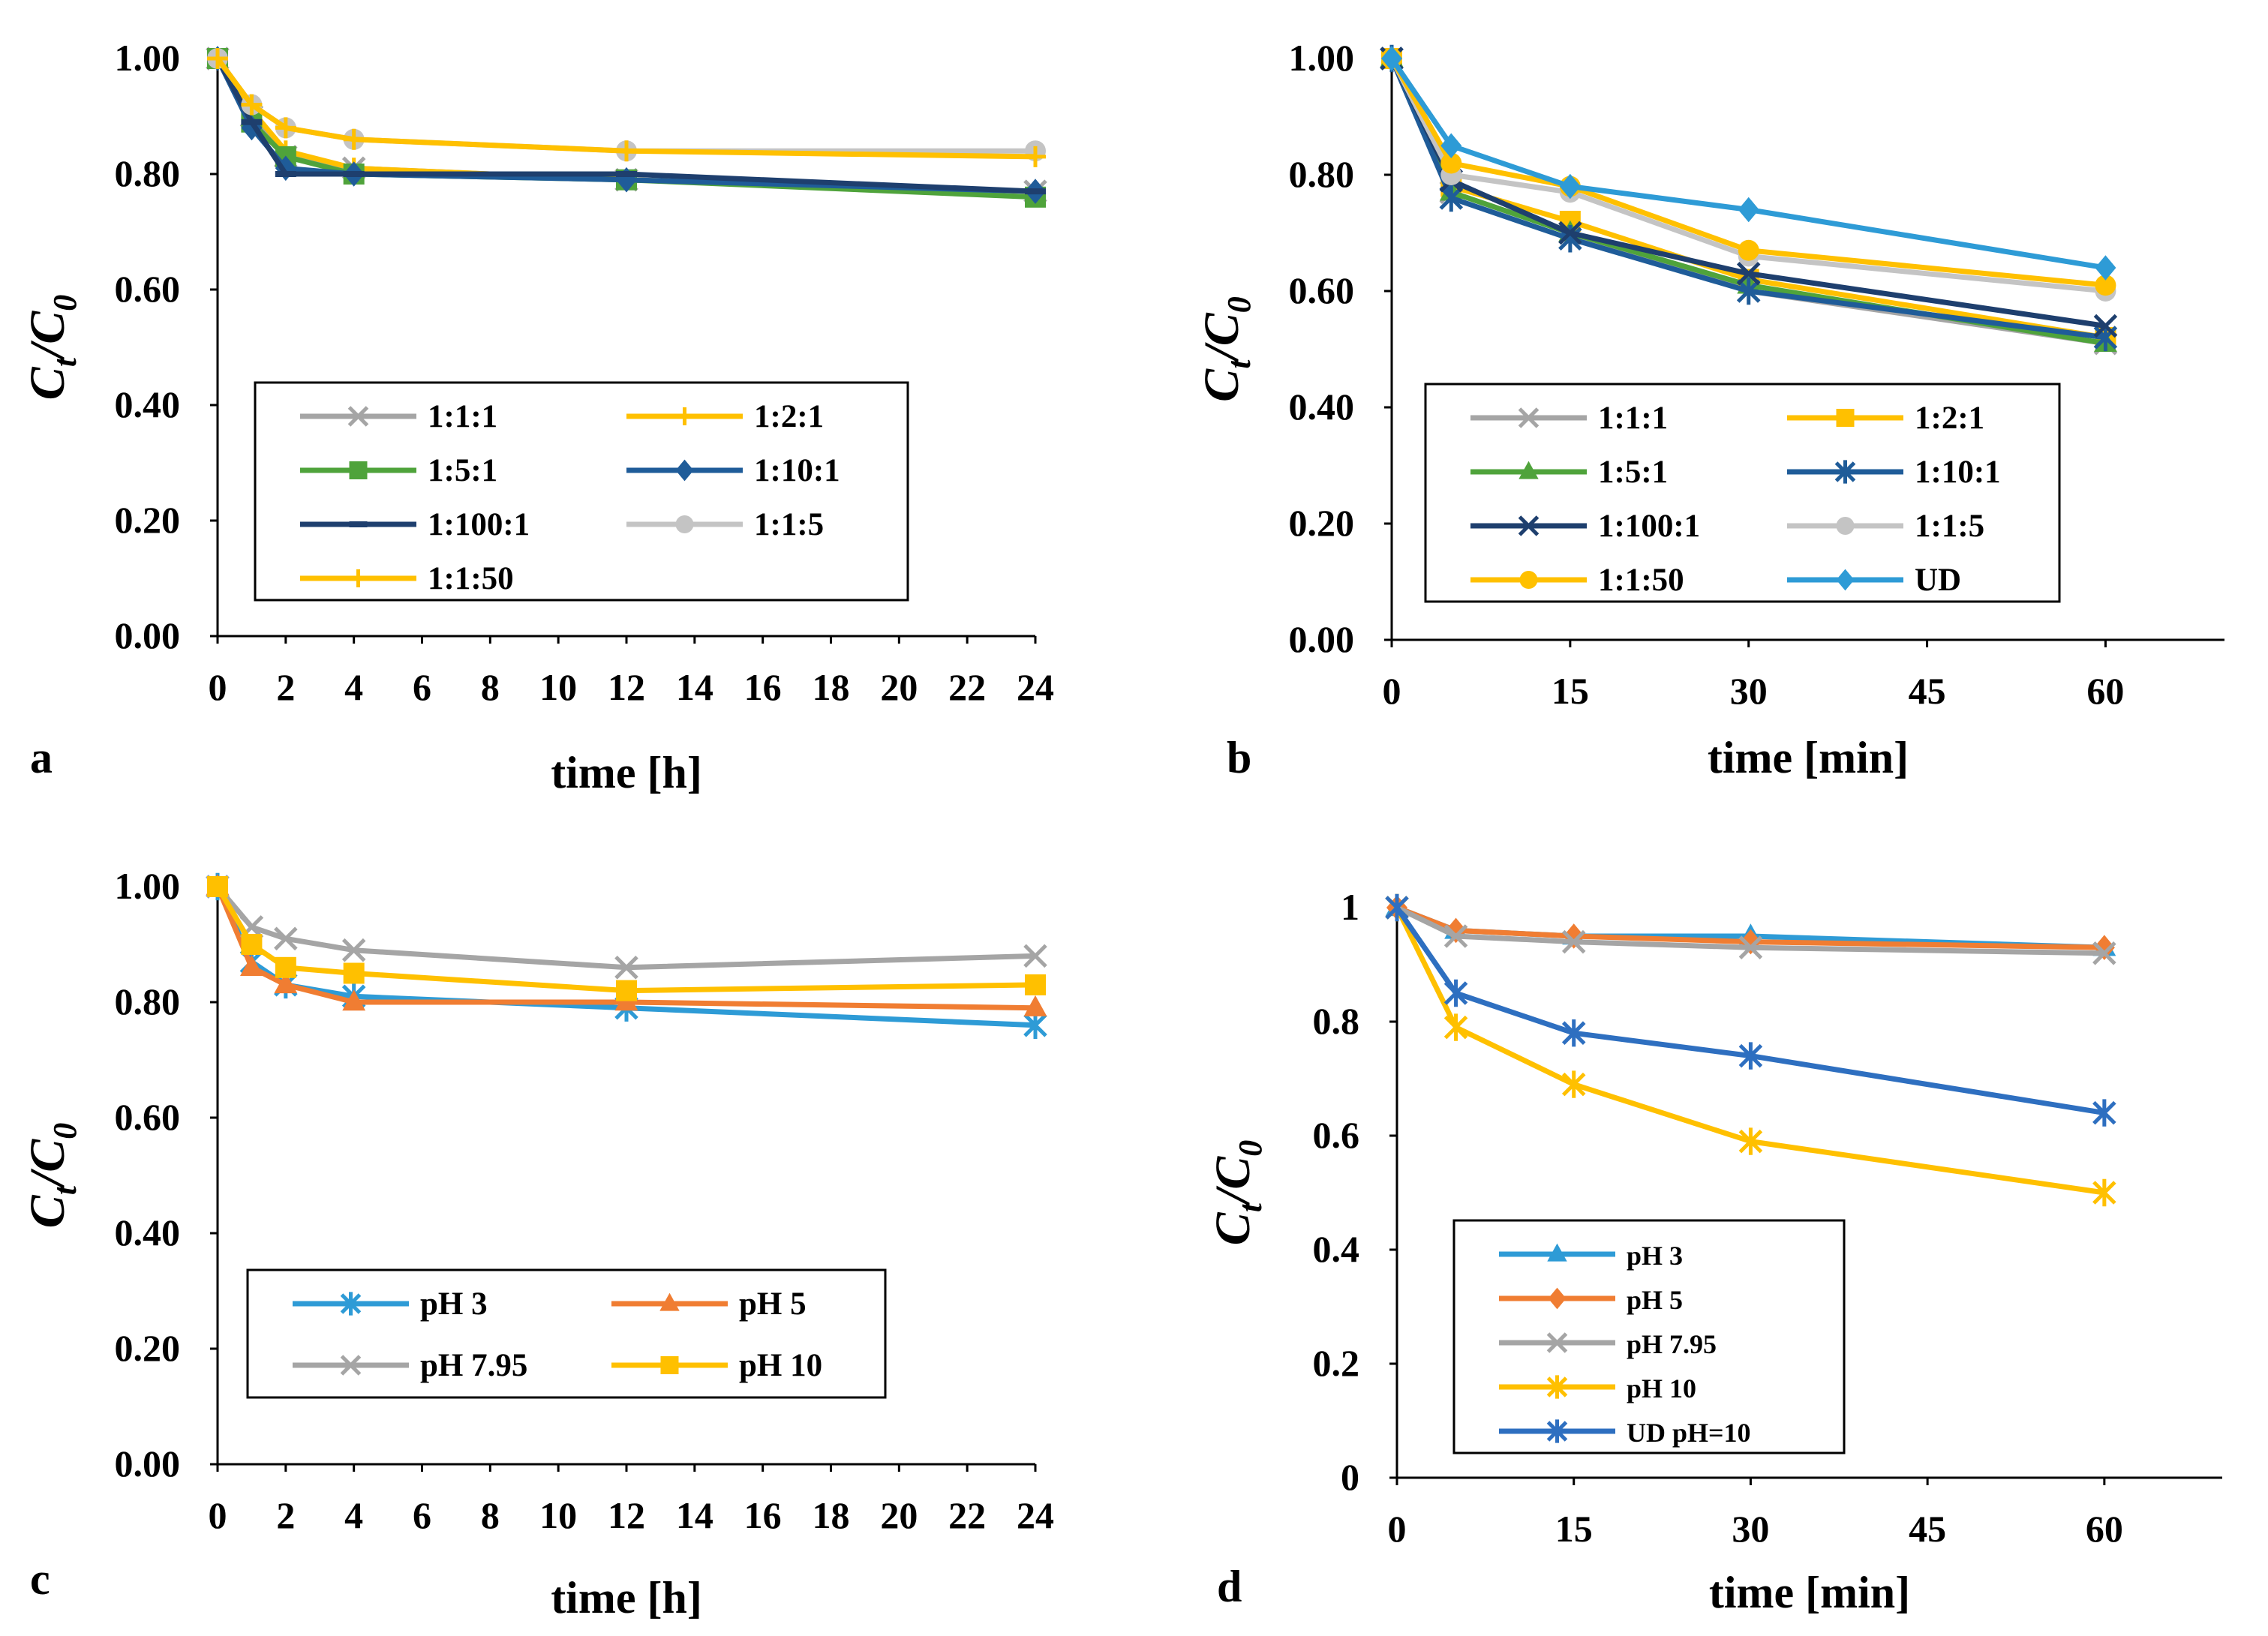 The width and height of the screenshot is (2268, 1636). What do you see at coordinates (479, 525) in the screenshot?
I see `legend-label: 1:100:1` at bounding box center [479, 525].